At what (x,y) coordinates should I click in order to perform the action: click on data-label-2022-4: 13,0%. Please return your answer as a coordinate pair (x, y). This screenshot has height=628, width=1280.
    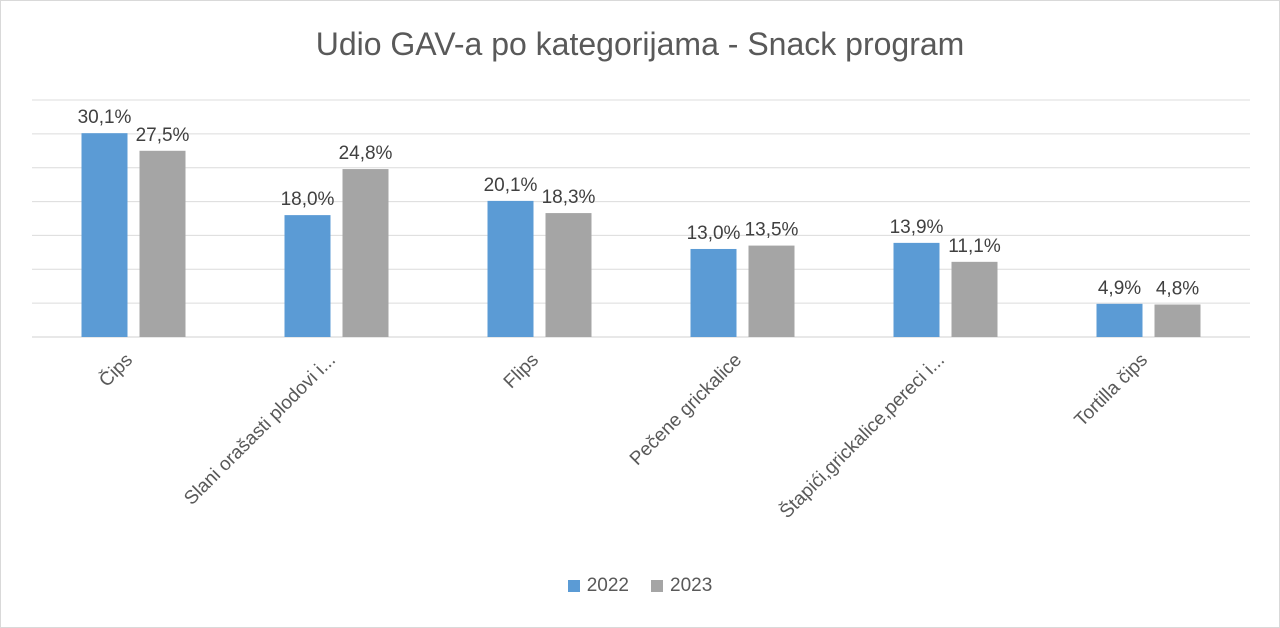
    Looking at the image, I should click on (714, 233).